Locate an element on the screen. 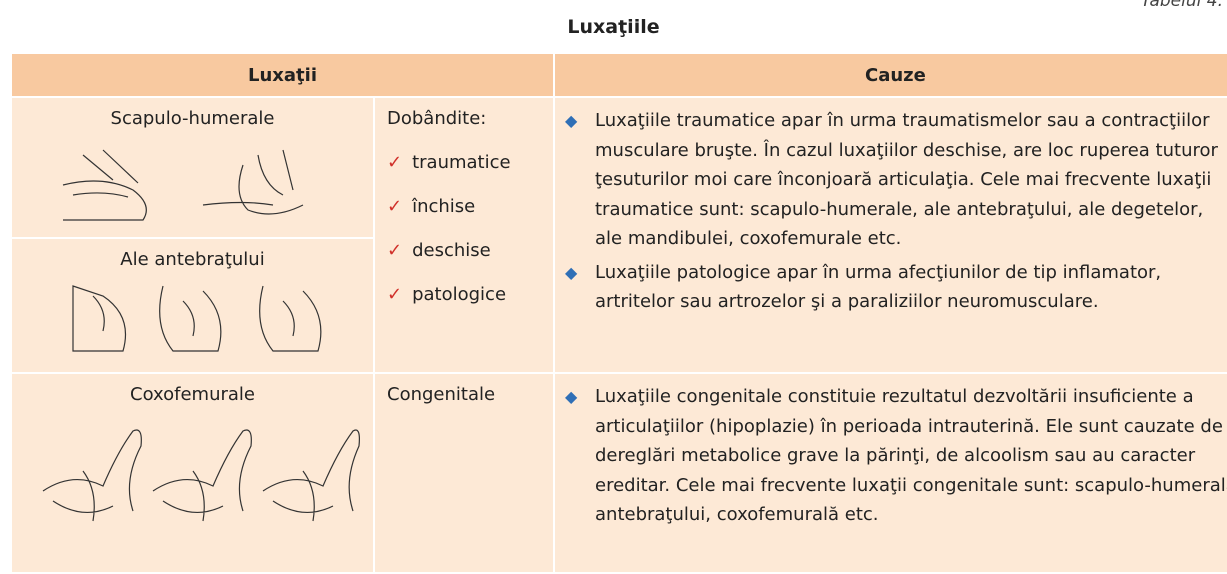 Image resolution: width=1227 pixels, height=574 pixels. cell: Scapulo-humerale is located at coordinates (192, 167).